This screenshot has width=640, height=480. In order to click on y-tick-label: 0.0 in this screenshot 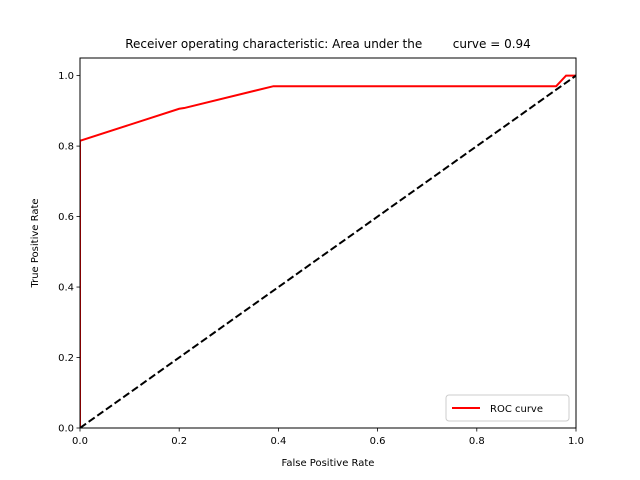, I will do `click(66, 429)`.